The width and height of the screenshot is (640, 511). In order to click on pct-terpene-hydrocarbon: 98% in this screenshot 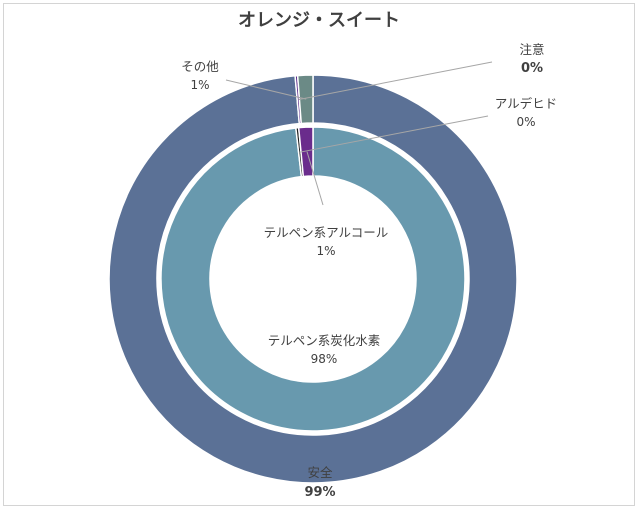, I will do `click(324, 359)`.